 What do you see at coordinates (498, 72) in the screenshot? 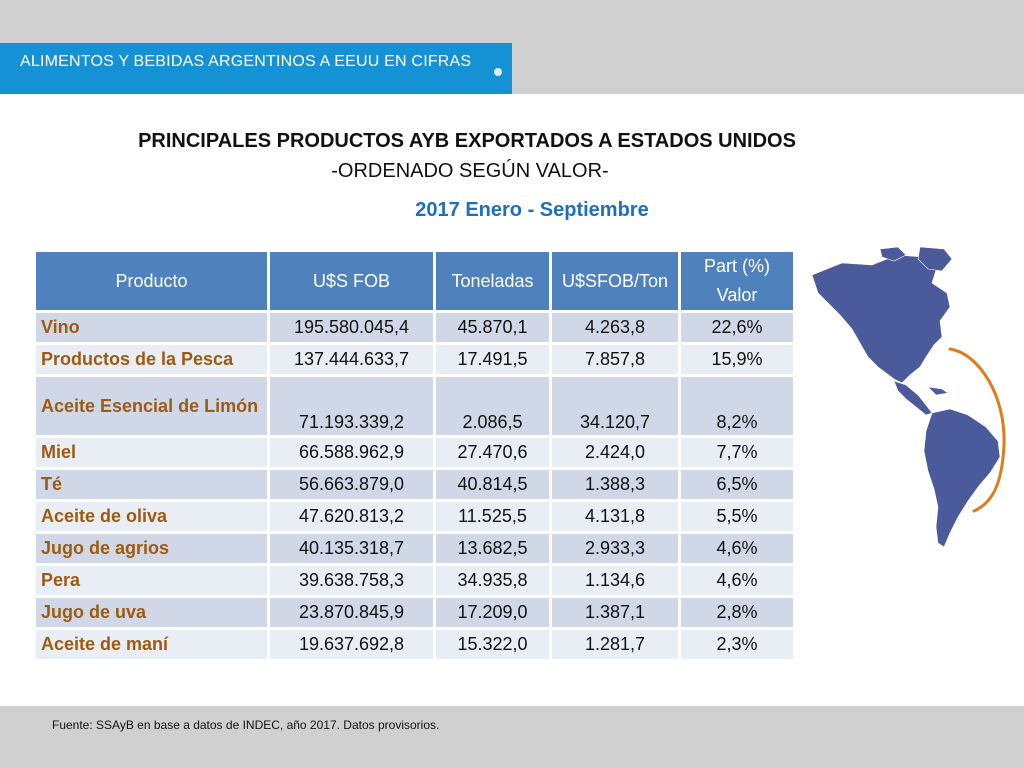
I see `header-dot` at bounding box center [498, 72].